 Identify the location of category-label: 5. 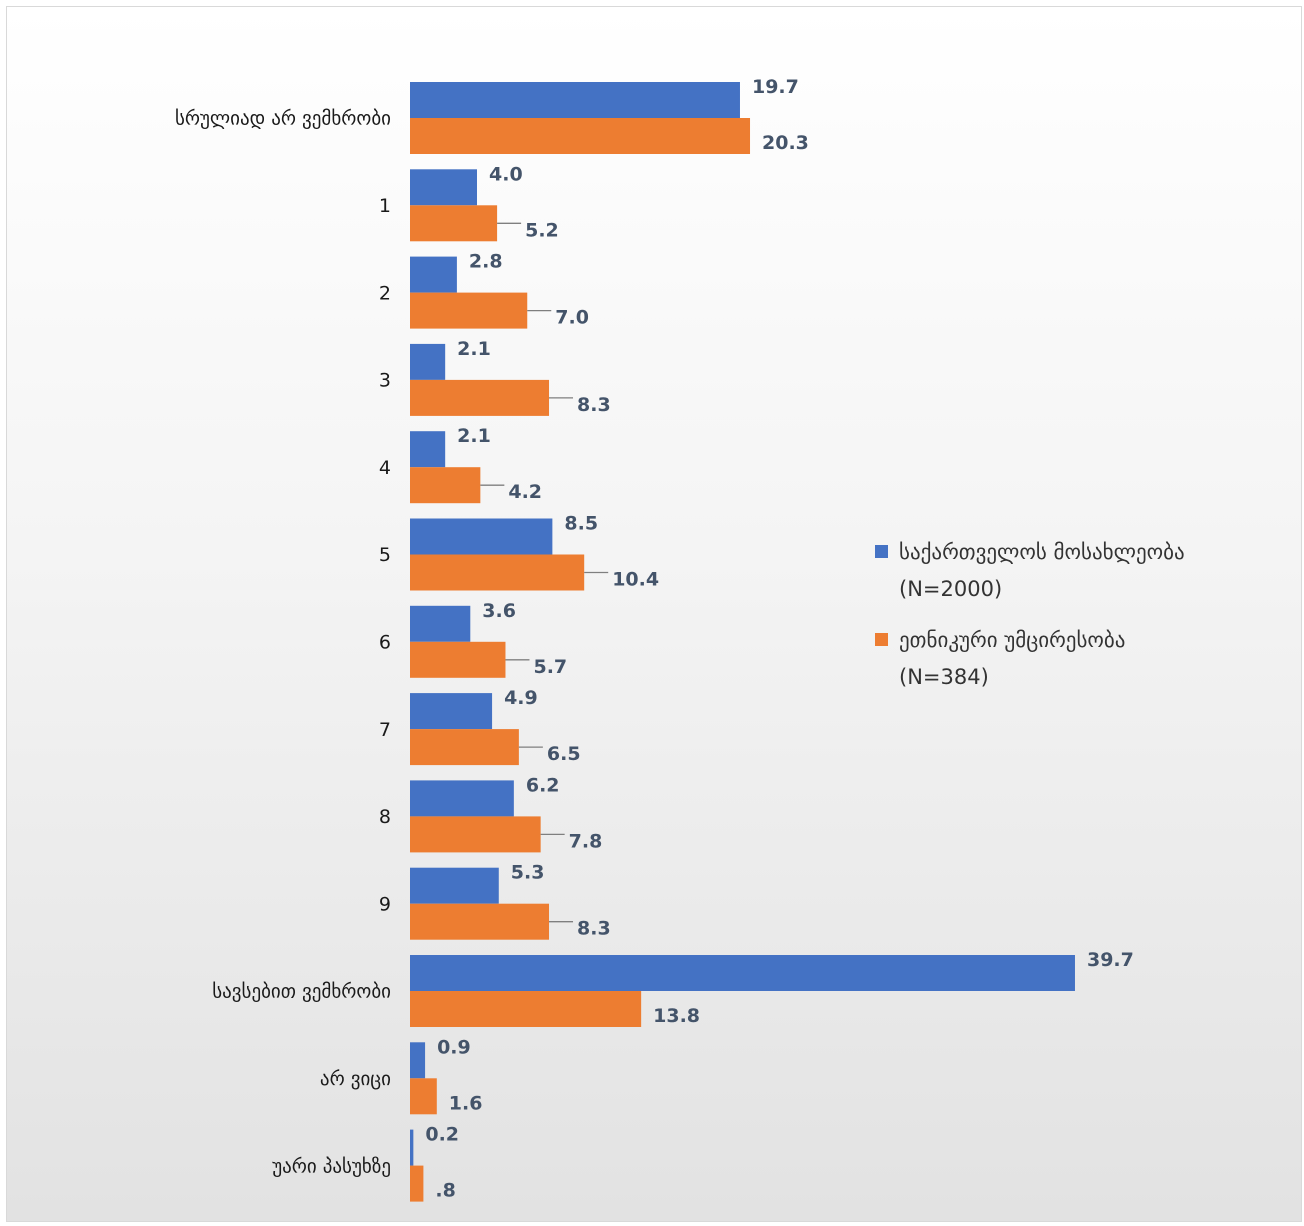
(385, 555).